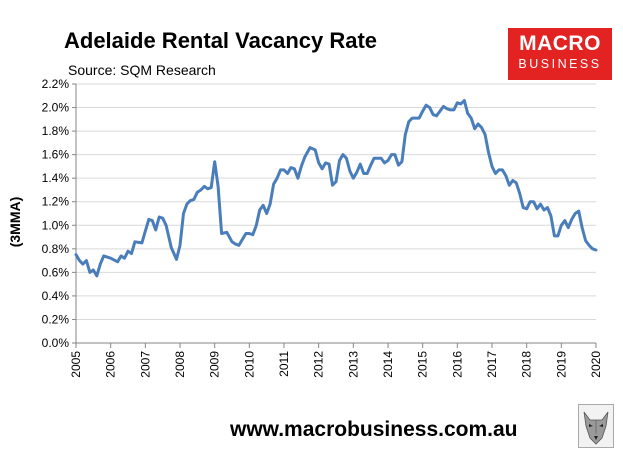 This screenshot has height=459, width=623. What do you see at coordinates (56, 296) in the screenshot?
I see `y-tick-label: 0.4%` at bounding box center [56, 296].